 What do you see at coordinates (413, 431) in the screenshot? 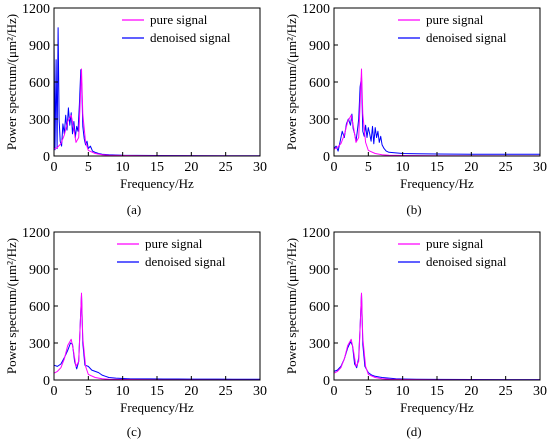
I see `panel-label: (d)` at bounding box center [413, 431].